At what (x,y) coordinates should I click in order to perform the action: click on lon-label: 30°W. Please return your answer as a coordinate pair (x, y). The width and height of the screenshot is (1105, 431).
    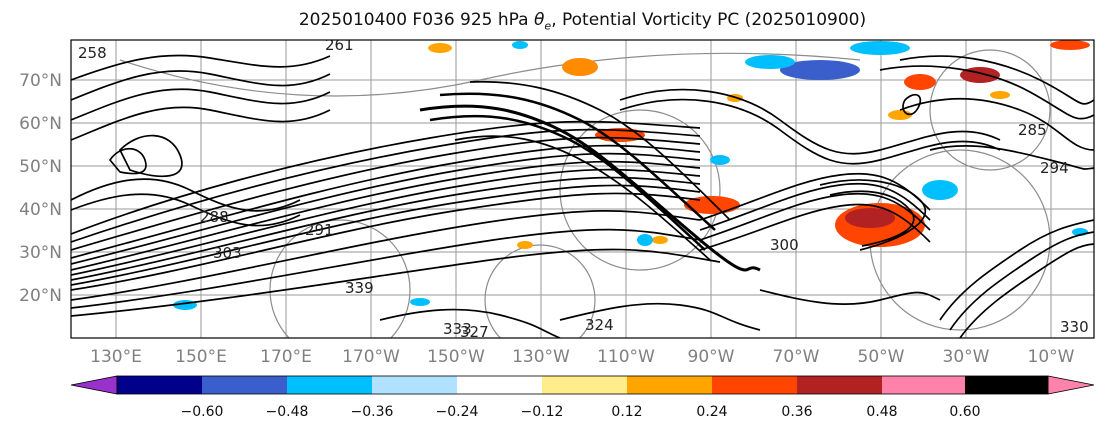
    Looking at the image, I should click on (966, 357).